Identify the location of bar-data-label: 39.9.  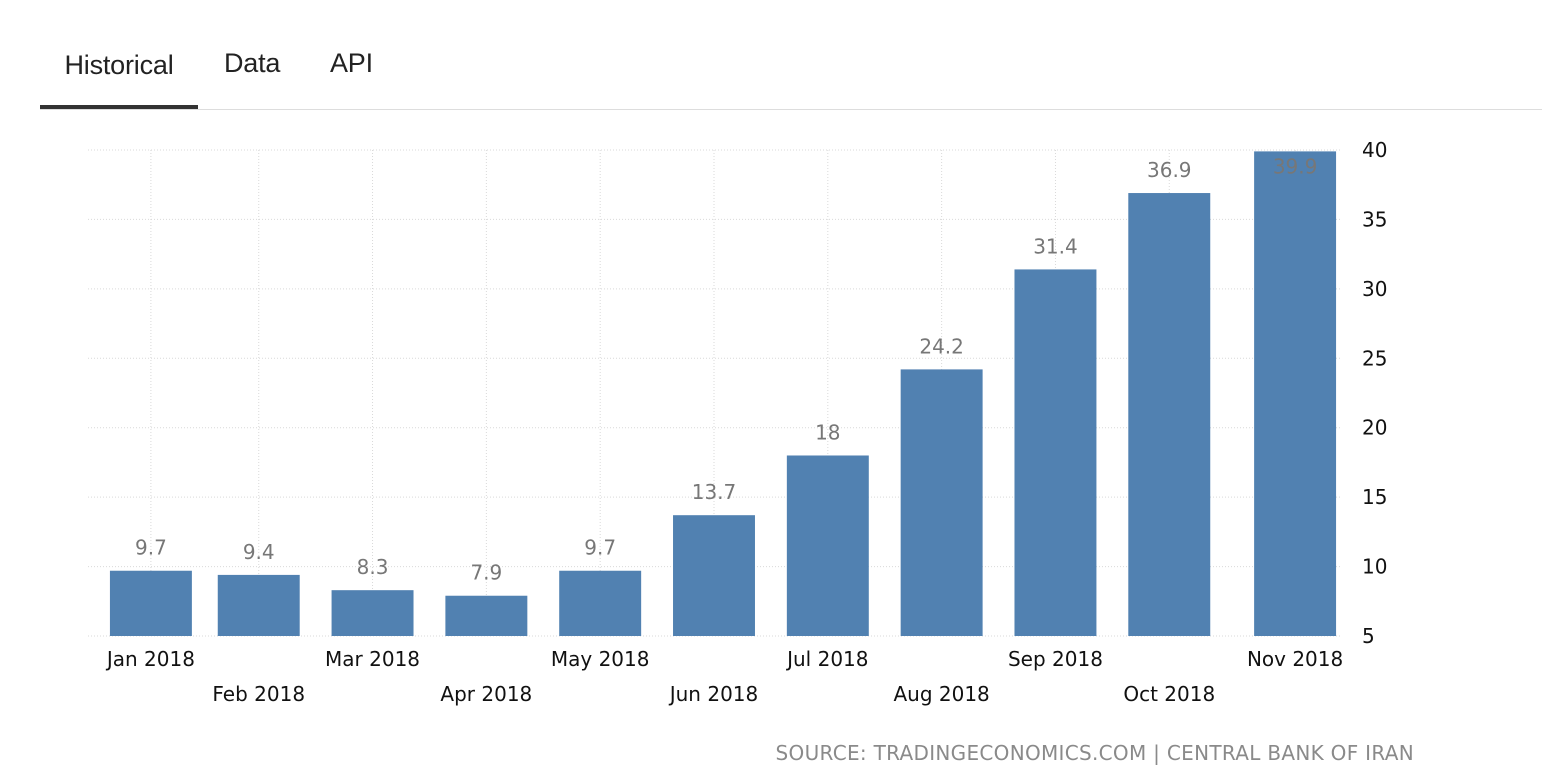
(1295, 166).